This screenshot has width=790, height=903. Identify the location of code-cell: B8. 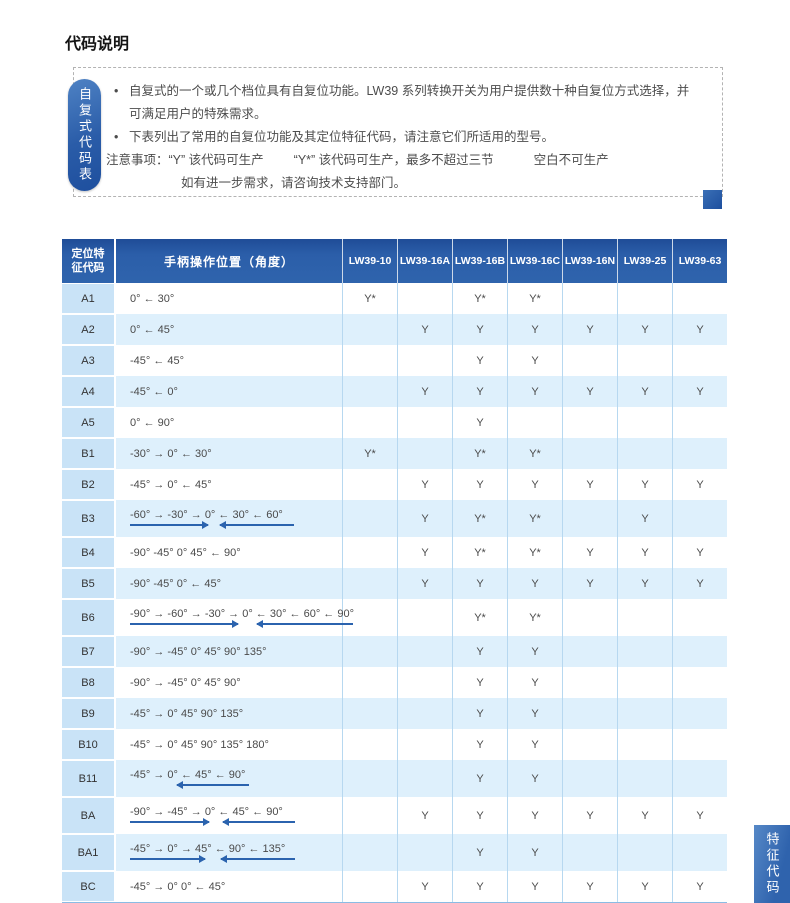
(88, 682).